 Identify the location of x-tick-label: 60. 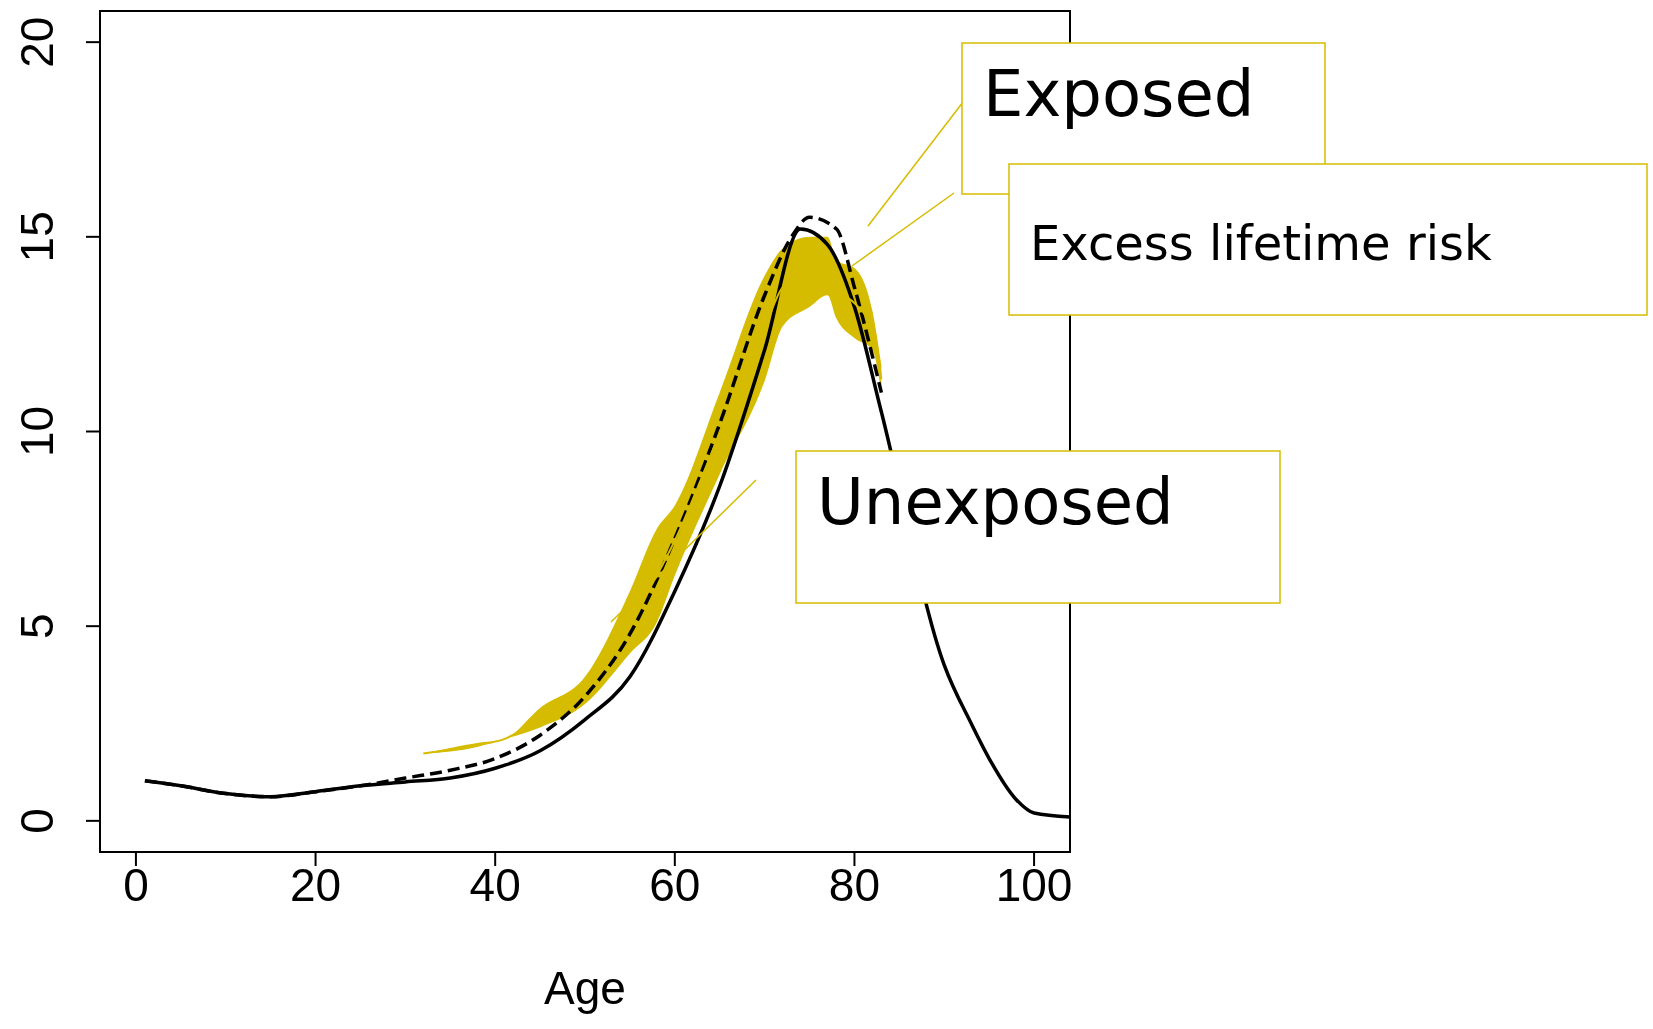
(675, 884).